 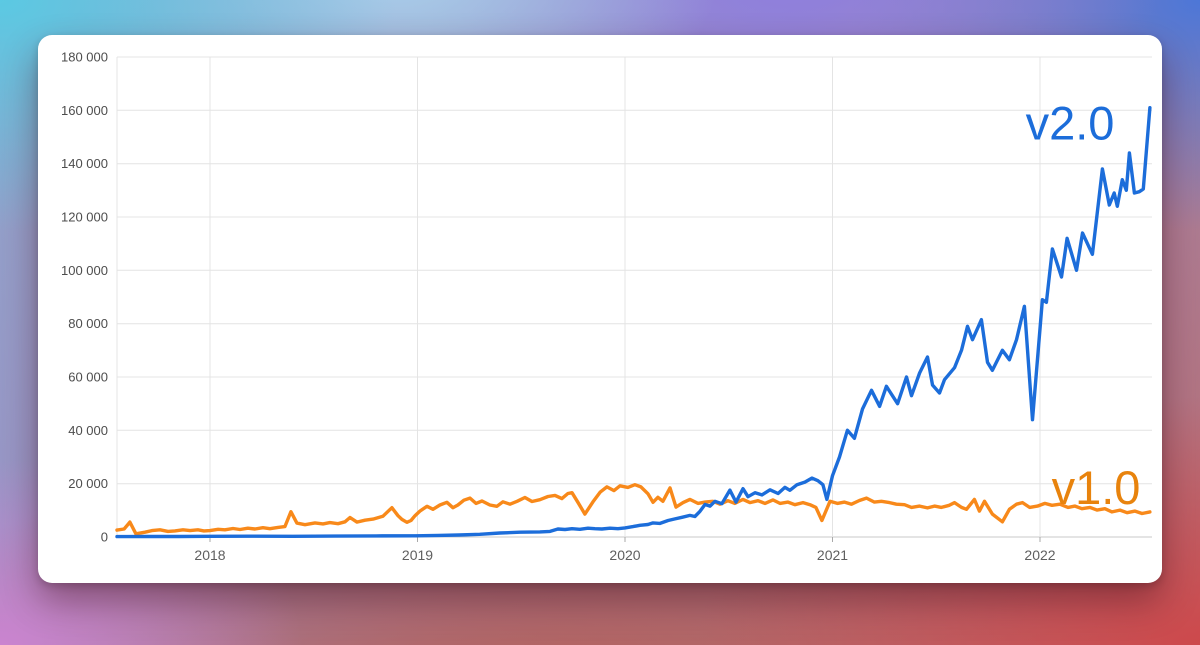 What do you see at coordinates (1039, 555) in the screenshot?
I see `x-axis-tick-label: 2022` at bounding box center [1039, 555].